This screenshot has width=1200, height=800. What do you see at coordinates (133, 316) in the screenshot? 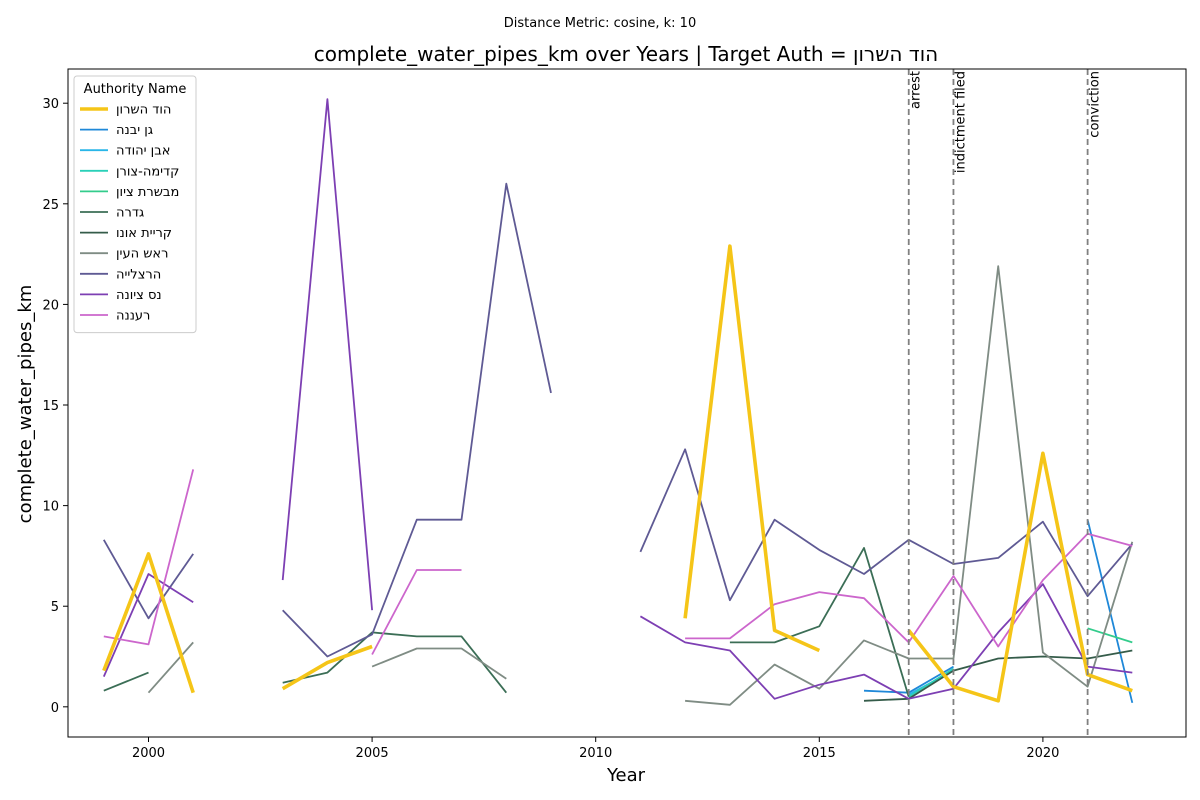
I see `legend-label: רעננה` at bounding box center [133, 316].